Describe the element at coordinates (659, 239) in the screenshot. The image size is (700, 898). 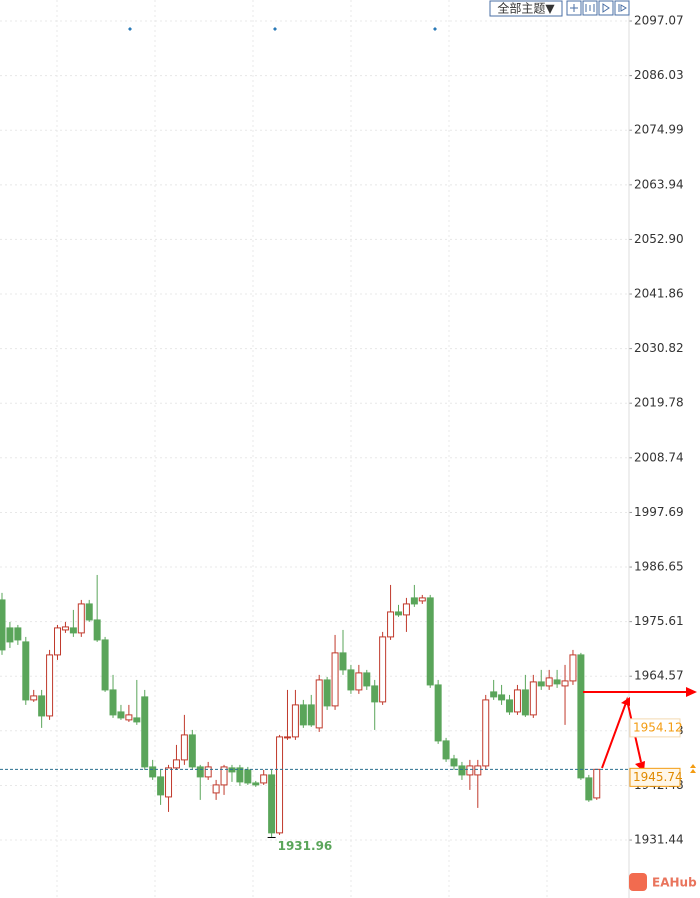
I see `y-tick-label: 2052.90` at that location.